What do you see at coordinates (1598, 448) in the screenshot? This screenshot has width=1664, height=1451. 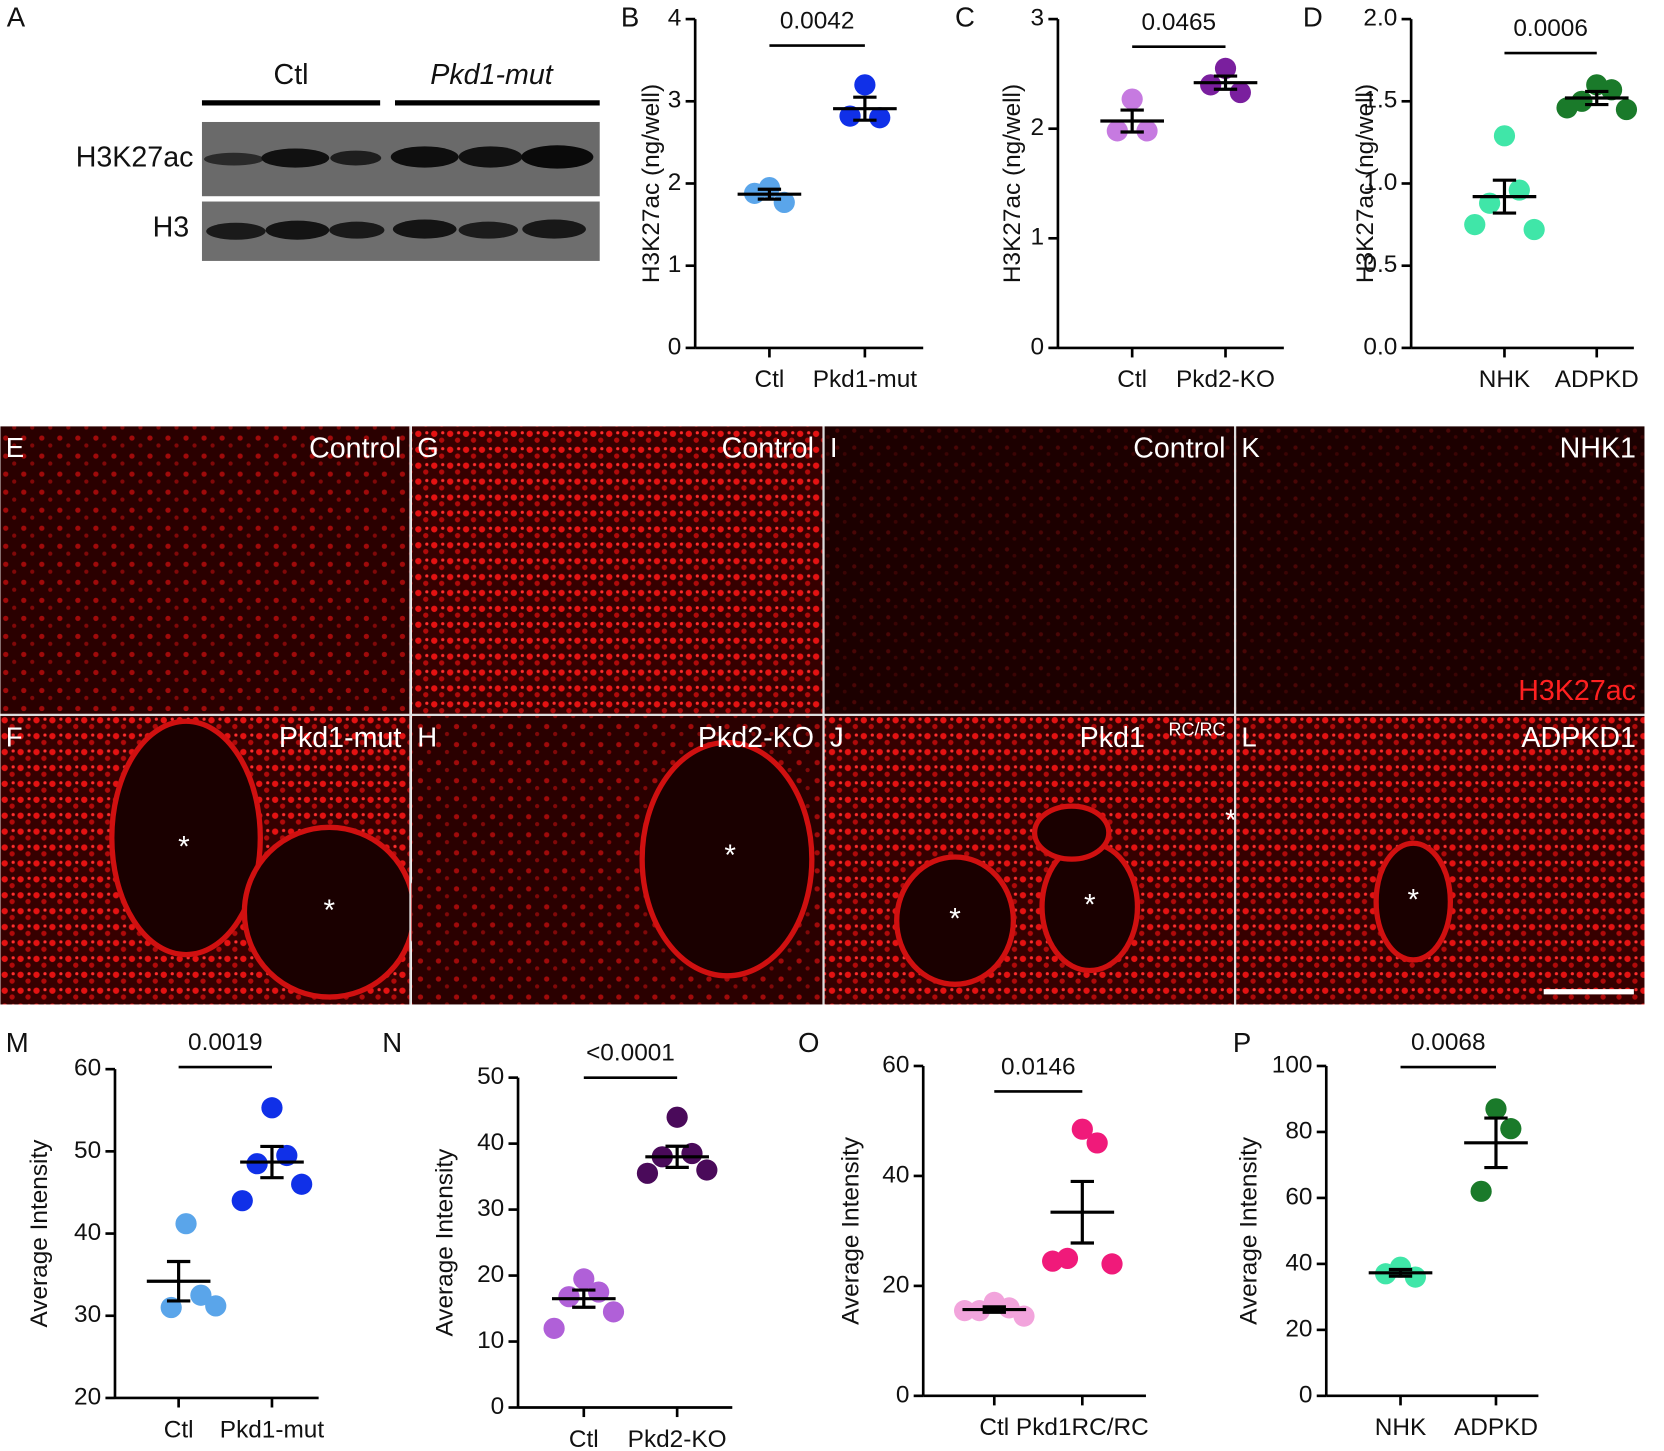 I see `micrograph-label: NHK1` at bounding box center [1598, 448].